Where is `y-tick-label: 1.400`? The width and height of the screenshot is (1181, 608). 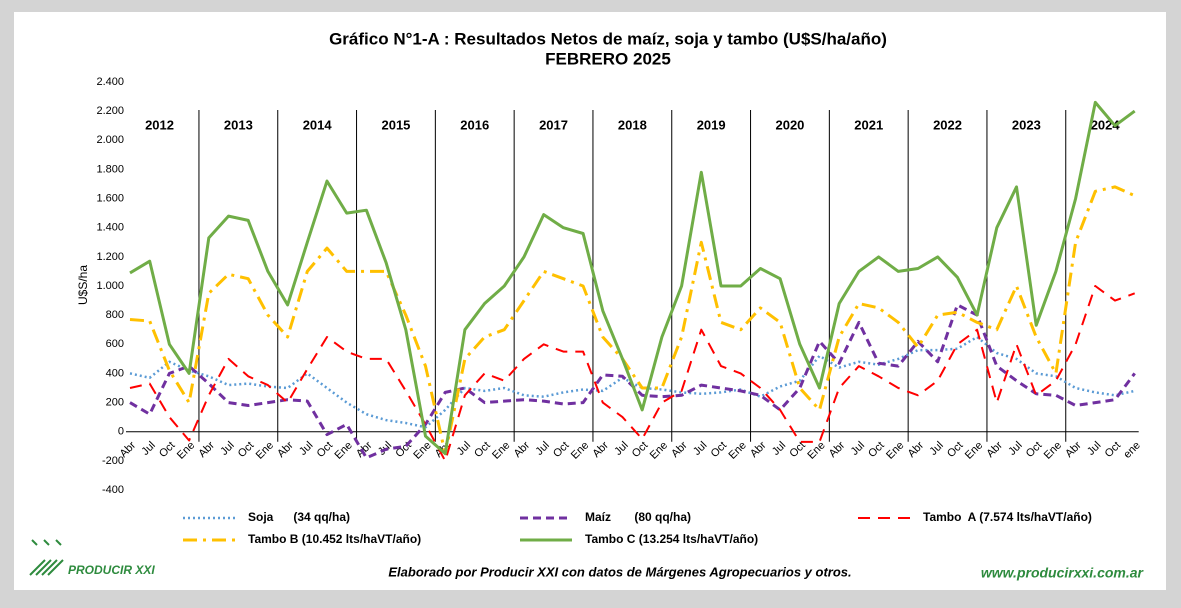
y-tick-label: 1.400 is located at coordinates (110, 228).